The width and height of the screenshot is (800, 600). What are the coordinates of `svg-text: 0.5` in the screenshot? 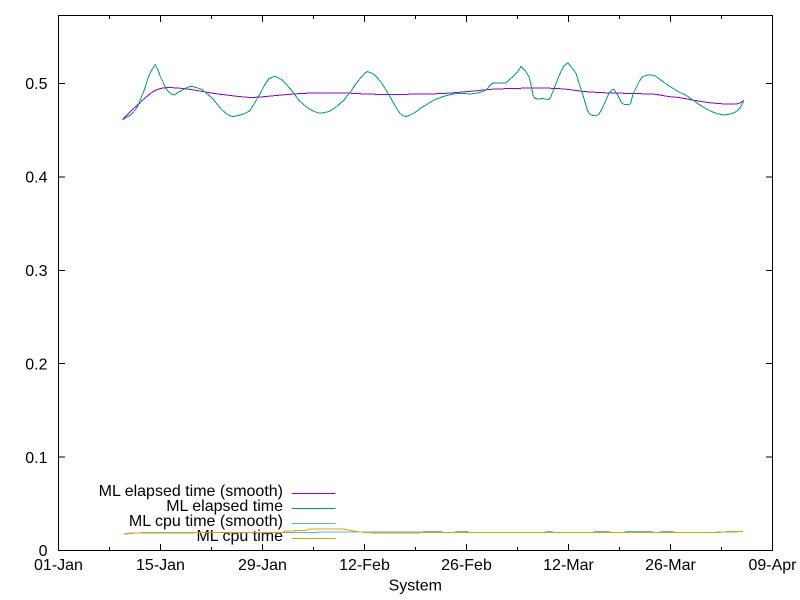 It's located at (36, 84).